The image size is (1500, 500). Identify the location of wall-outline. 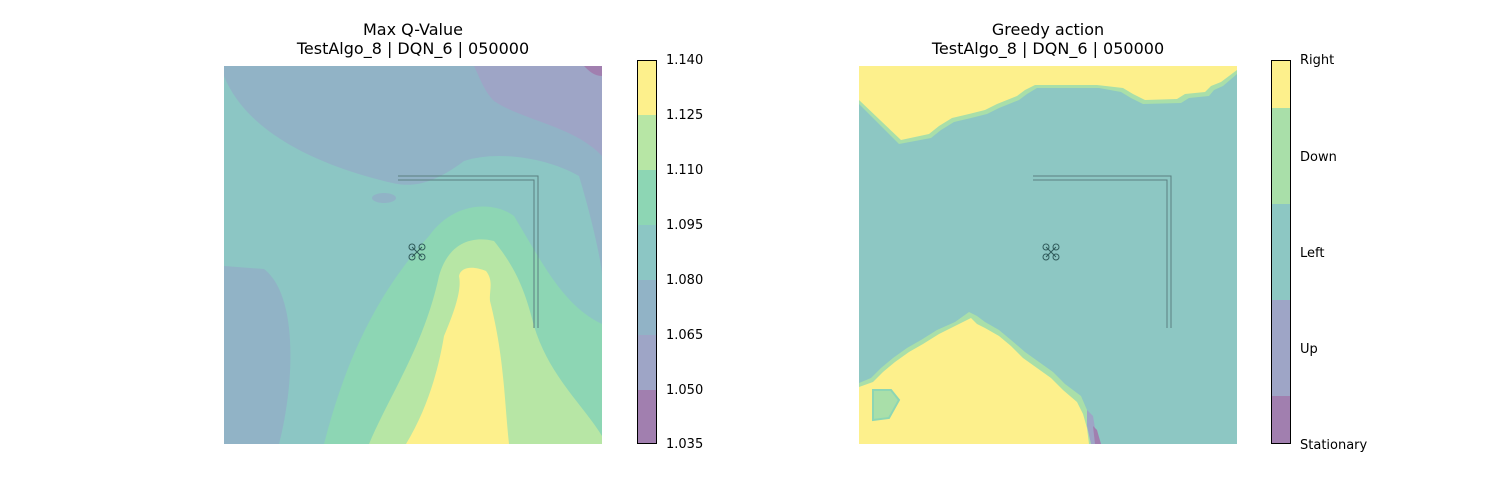
(1102, 251).